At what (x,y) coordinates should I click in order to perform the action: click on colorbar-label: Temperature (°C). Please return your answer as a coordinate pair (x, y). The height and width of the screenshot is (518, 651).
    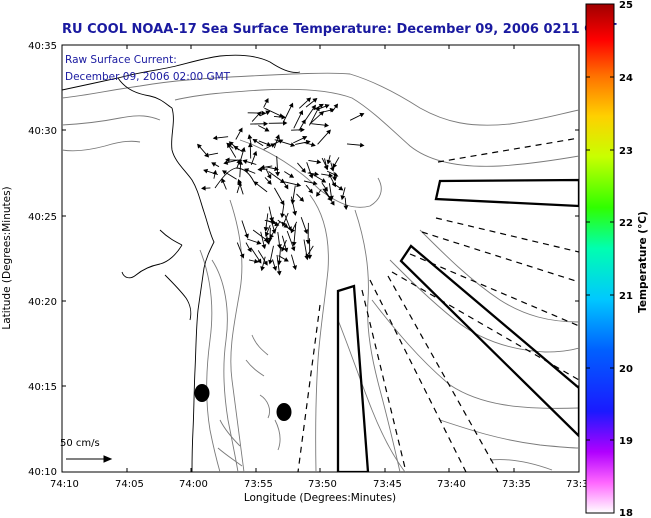
    Looking at the image, I should click on (643, 262).